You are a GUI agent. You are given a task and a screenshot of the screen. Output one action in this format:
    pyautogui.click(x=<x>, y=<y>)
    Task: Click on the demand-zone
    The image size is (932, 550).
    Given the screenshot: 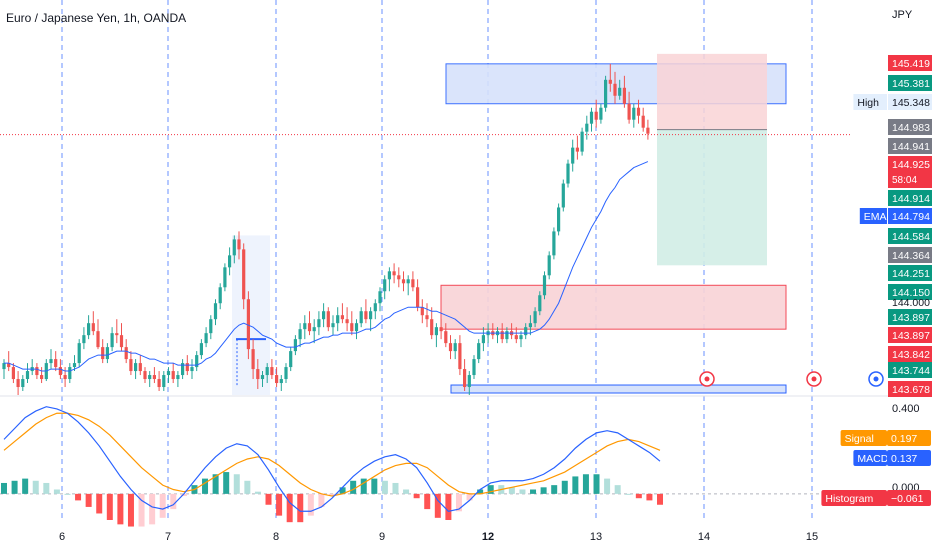 What is the action you would take?
    pyautogui.click(x=613, y=307)
    